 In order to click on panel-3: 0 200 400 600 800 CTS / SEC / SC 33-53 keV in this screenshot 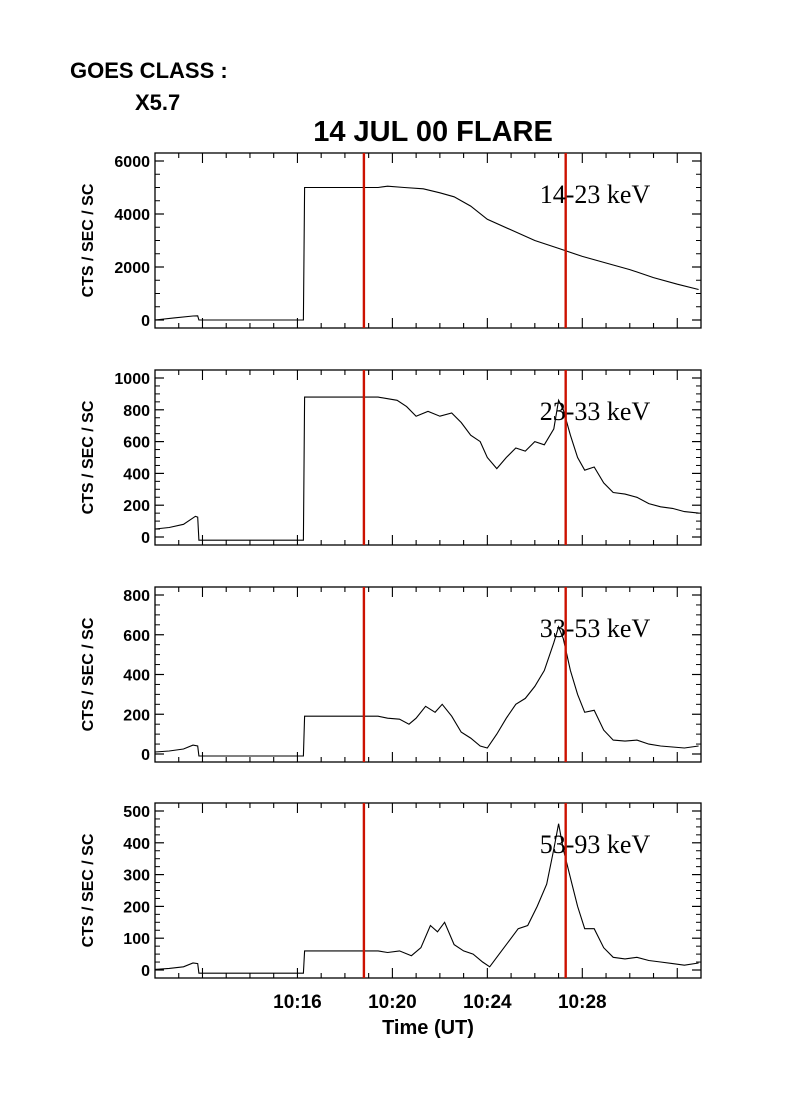, I will do `click(391, 675)`.